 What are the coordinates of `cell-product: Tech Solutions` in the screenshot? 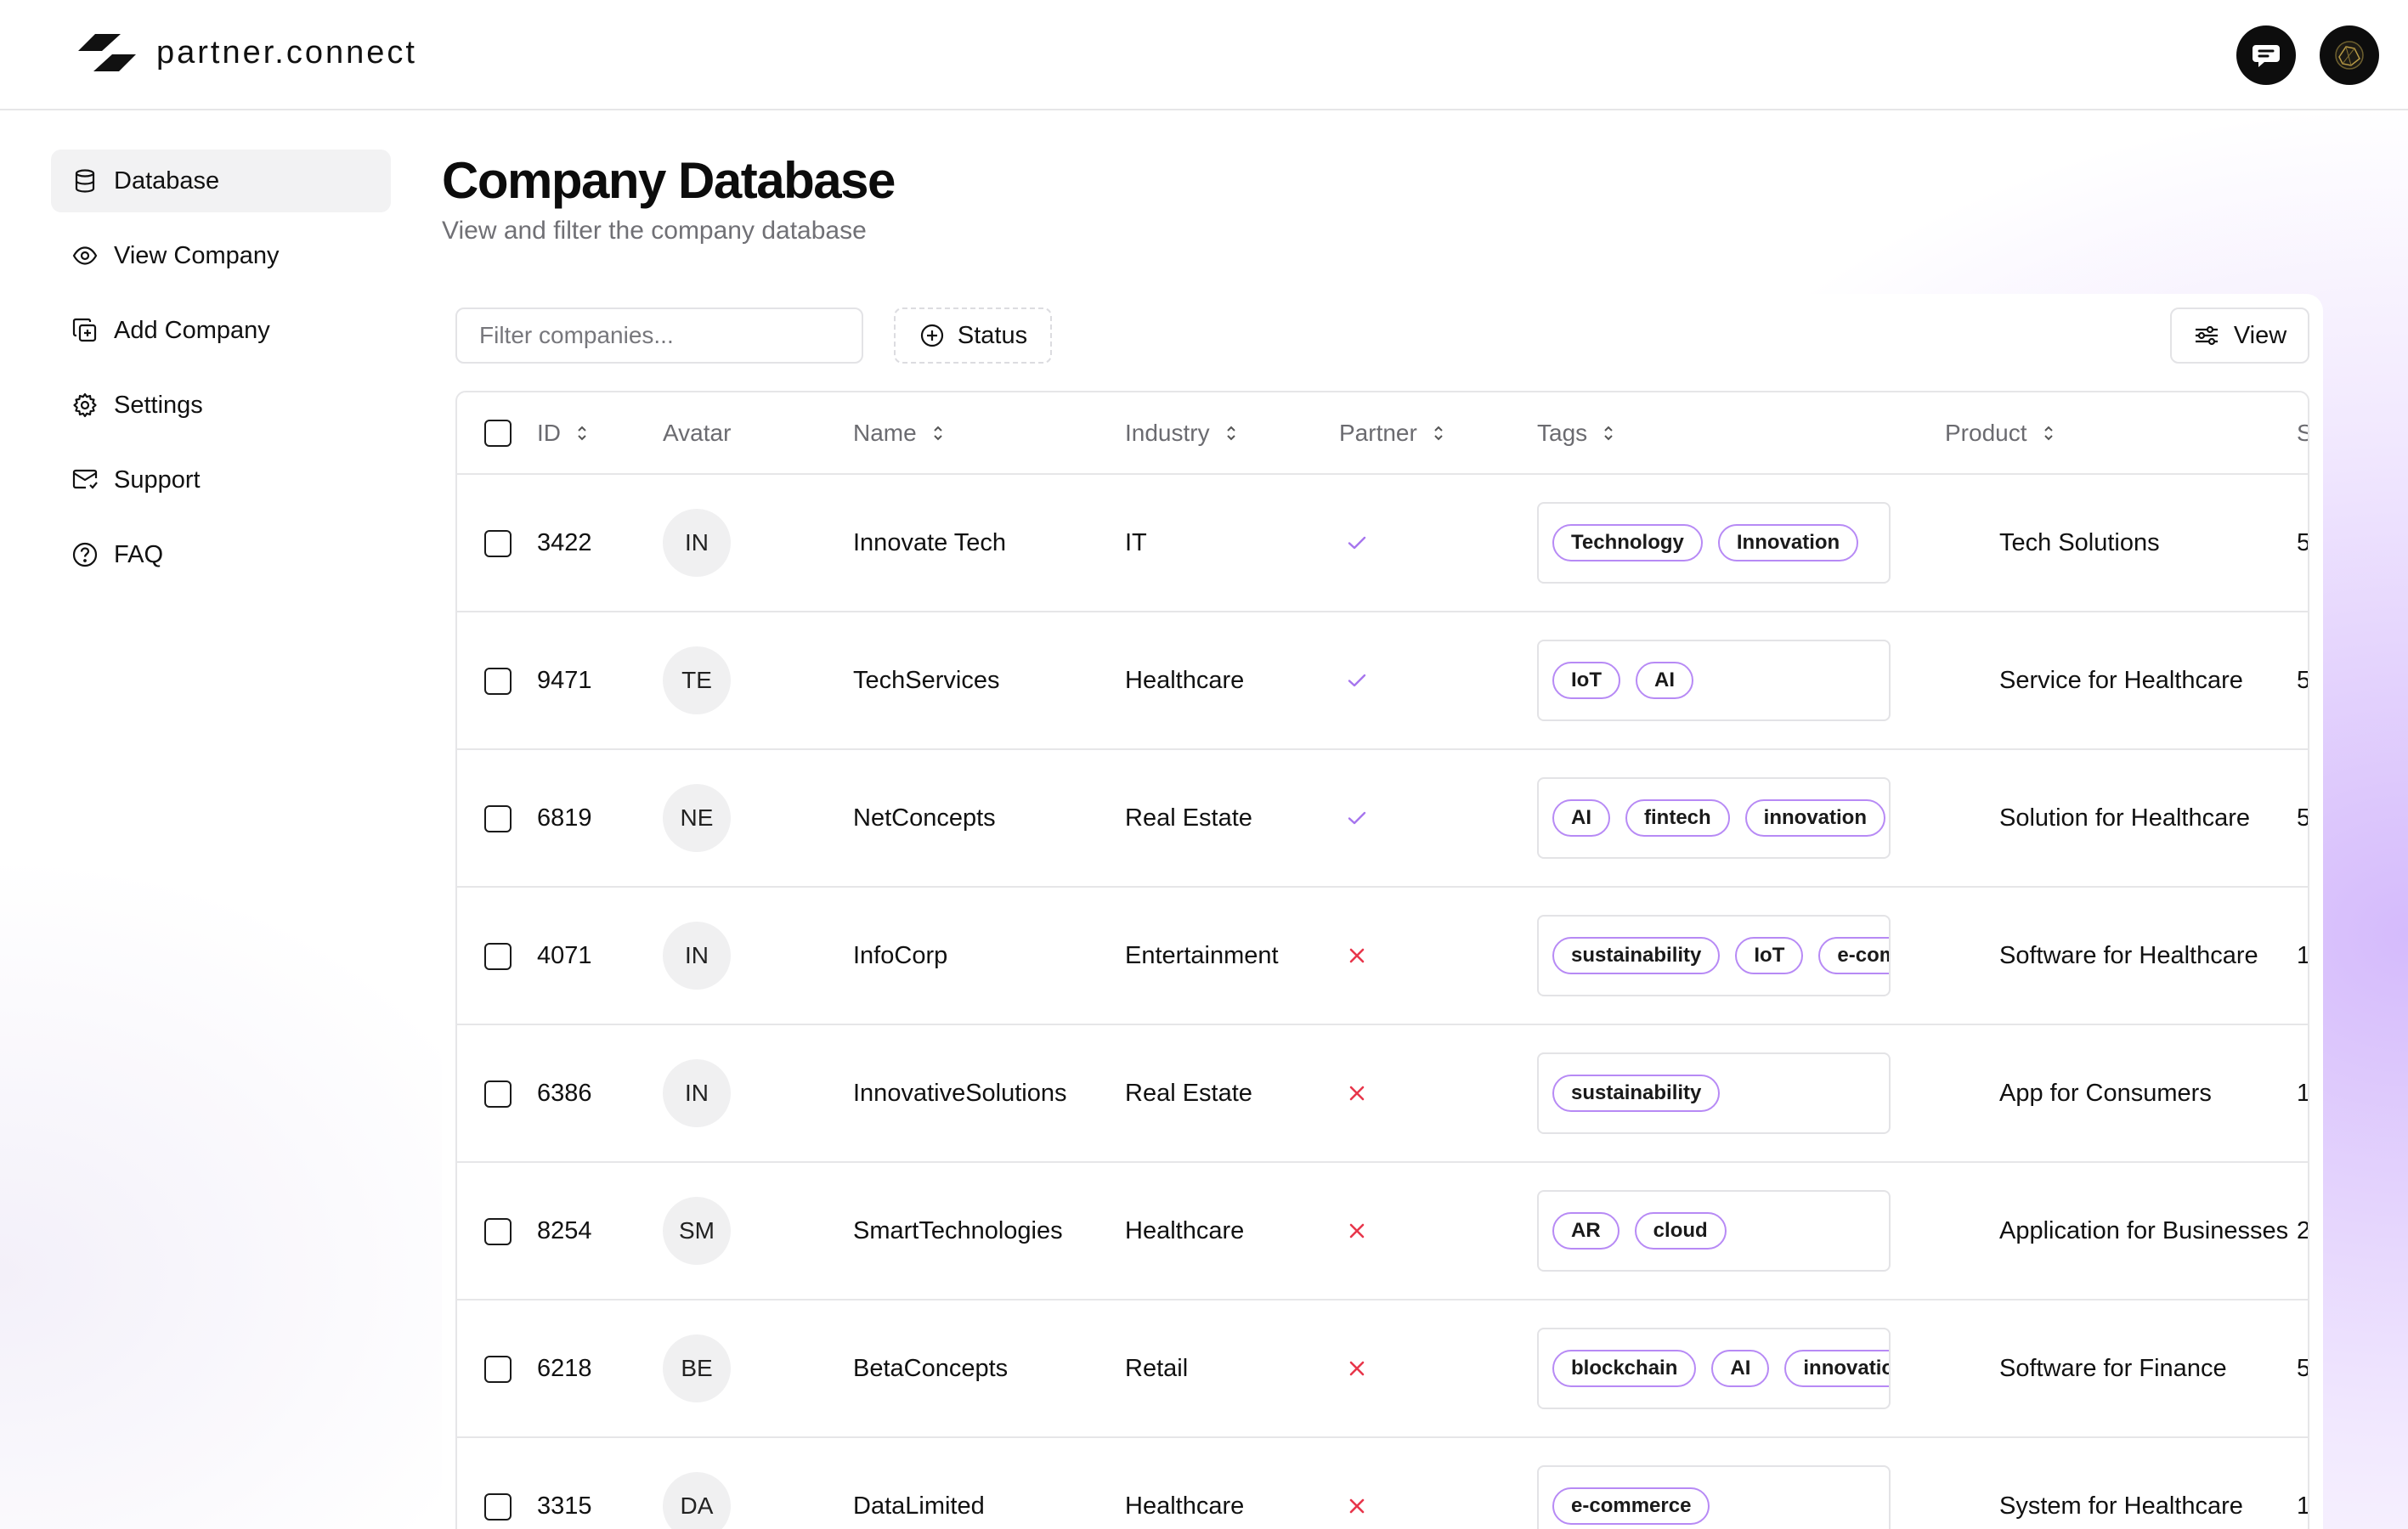 It's located at (2079, 542).